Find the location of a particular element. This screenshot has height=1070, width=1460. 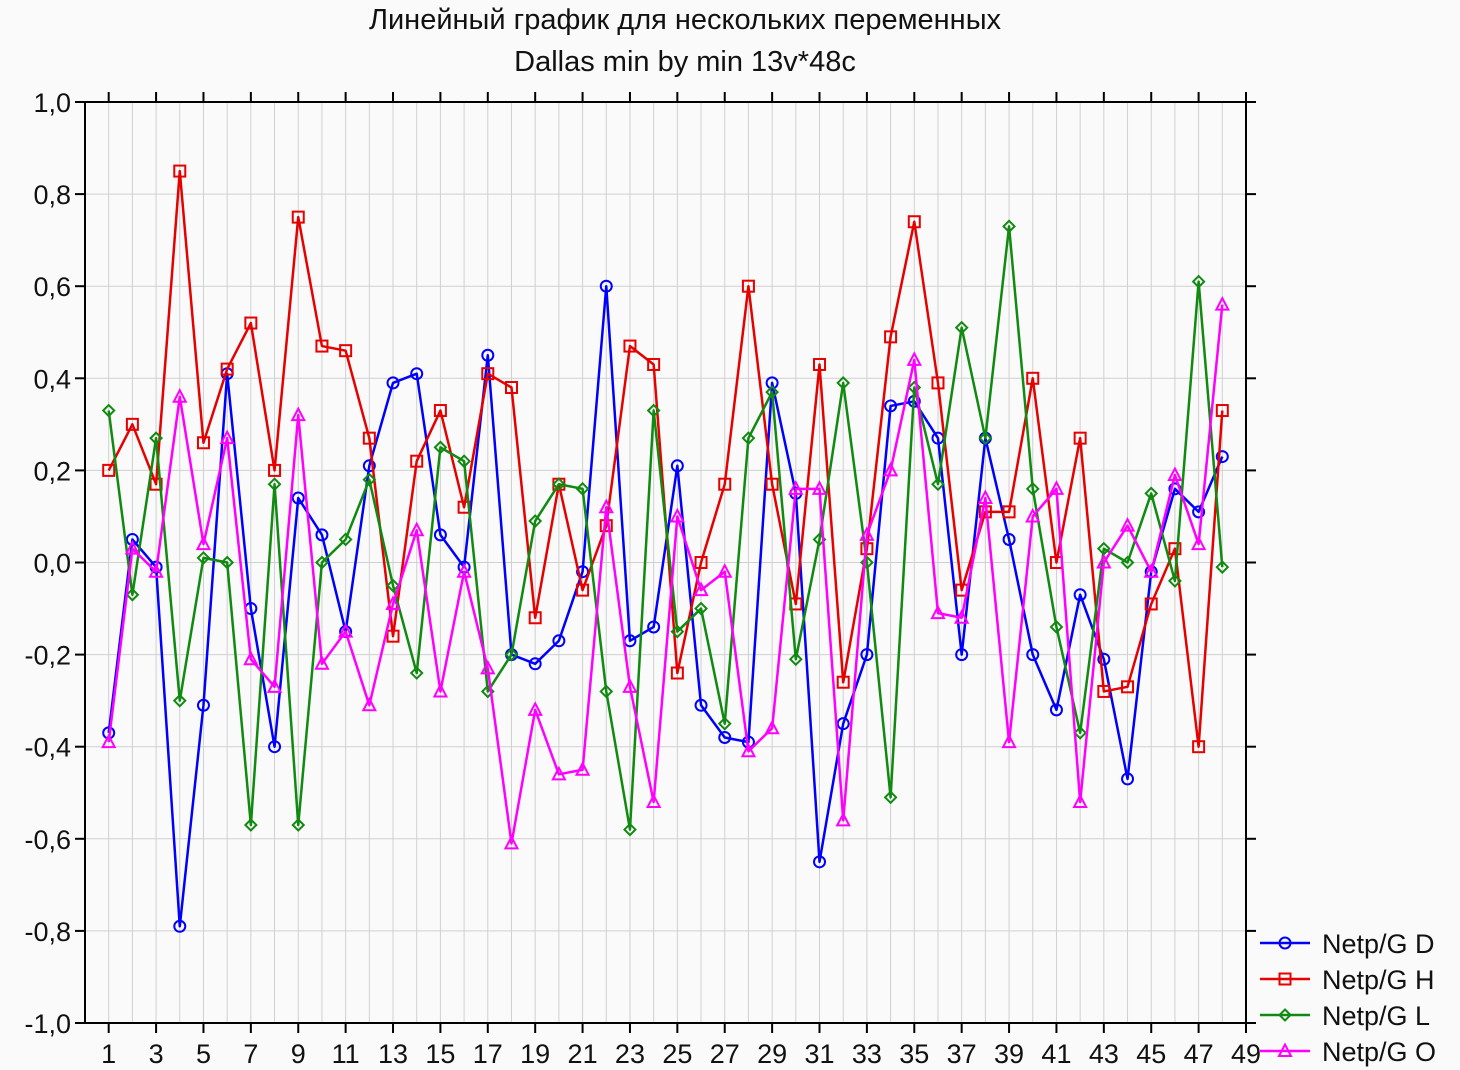

x-tick-label: 23 is located at coordinates (630, 1054).